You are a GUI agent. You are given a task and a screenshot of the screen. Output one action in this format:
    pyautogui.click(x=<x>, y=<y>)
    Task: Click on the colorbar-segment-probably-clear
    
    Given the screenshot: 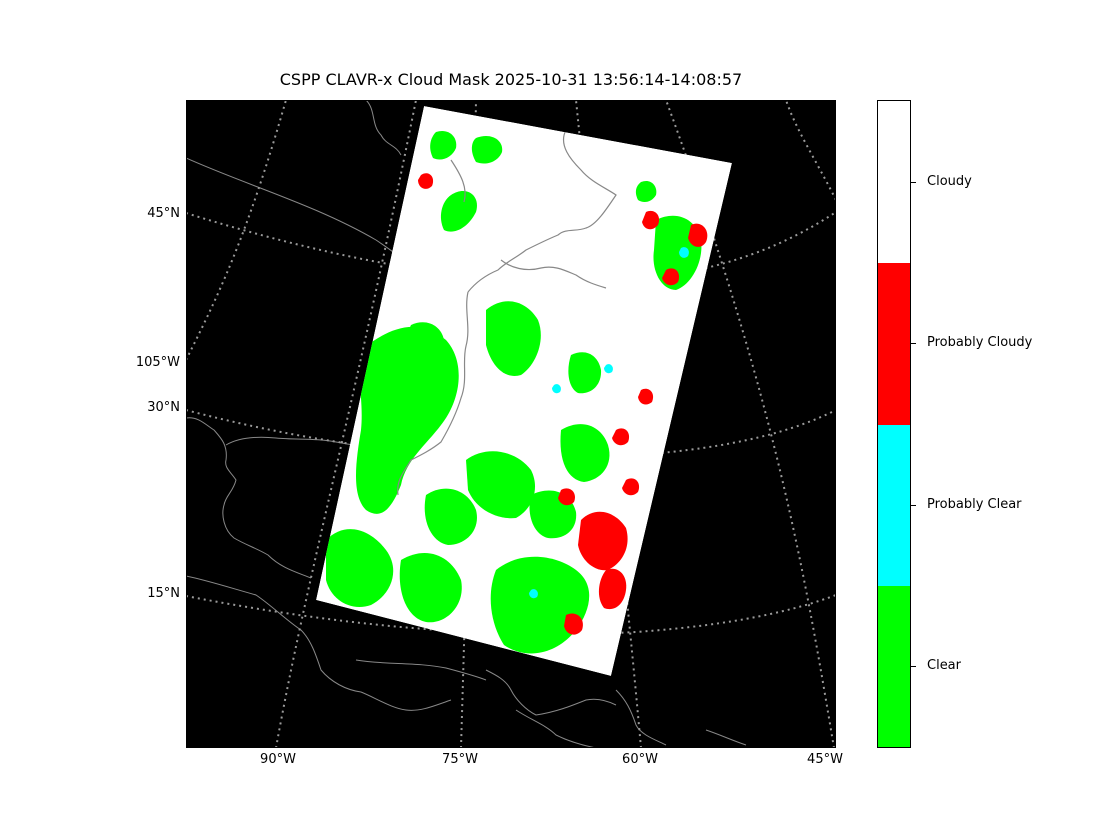 What is the action you would take?
    pyautogui.click(x=894, y=505)
    